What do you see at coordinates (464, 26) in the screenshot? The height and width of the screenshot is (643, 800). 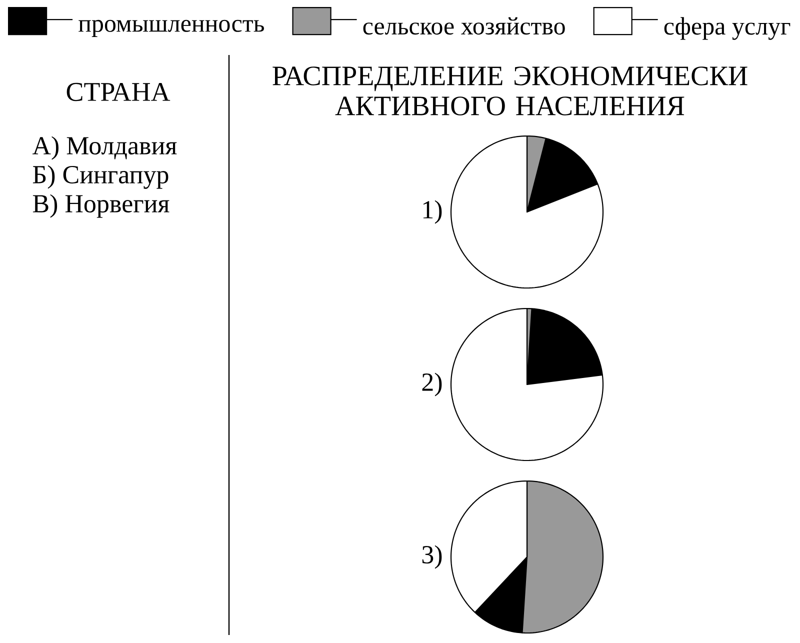 I see `legend-label: сельское хозяйство` at bounding box center [464, 26].